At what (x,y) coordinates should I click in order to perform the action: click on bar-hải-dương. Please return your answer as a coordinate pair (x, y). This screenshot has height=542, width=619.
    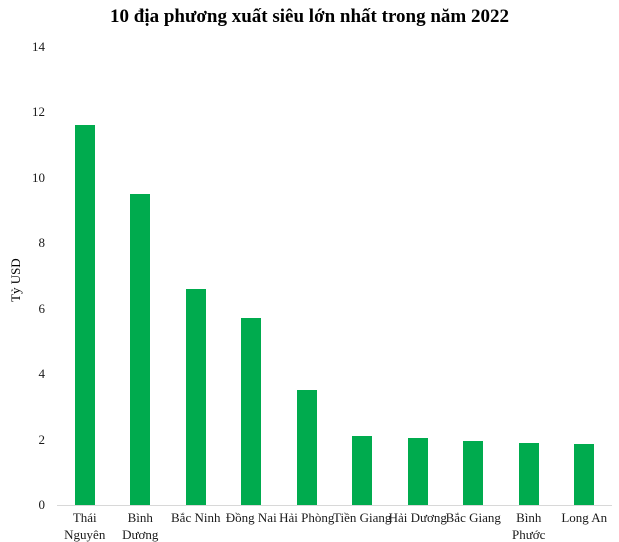
    Looking at the image, I should click on (417, 471).